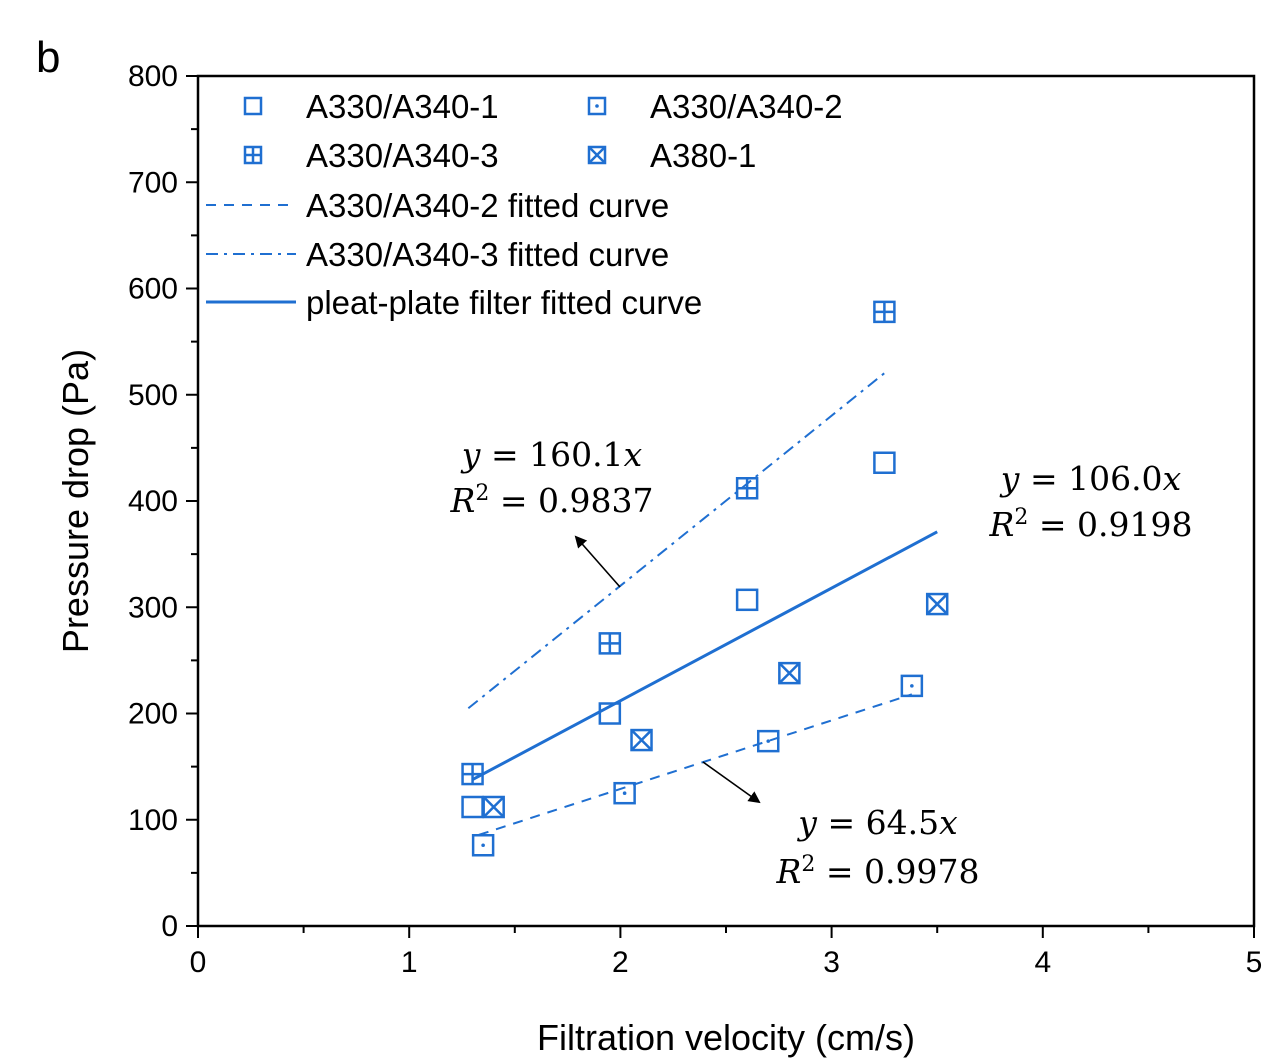 Image resolution: width=1270 pixels, height=1064 pixels. Describe the element at coordinates (1091, 525) in the screenshot. I see `annotation-r2: R2 = 0.9198` at that location.